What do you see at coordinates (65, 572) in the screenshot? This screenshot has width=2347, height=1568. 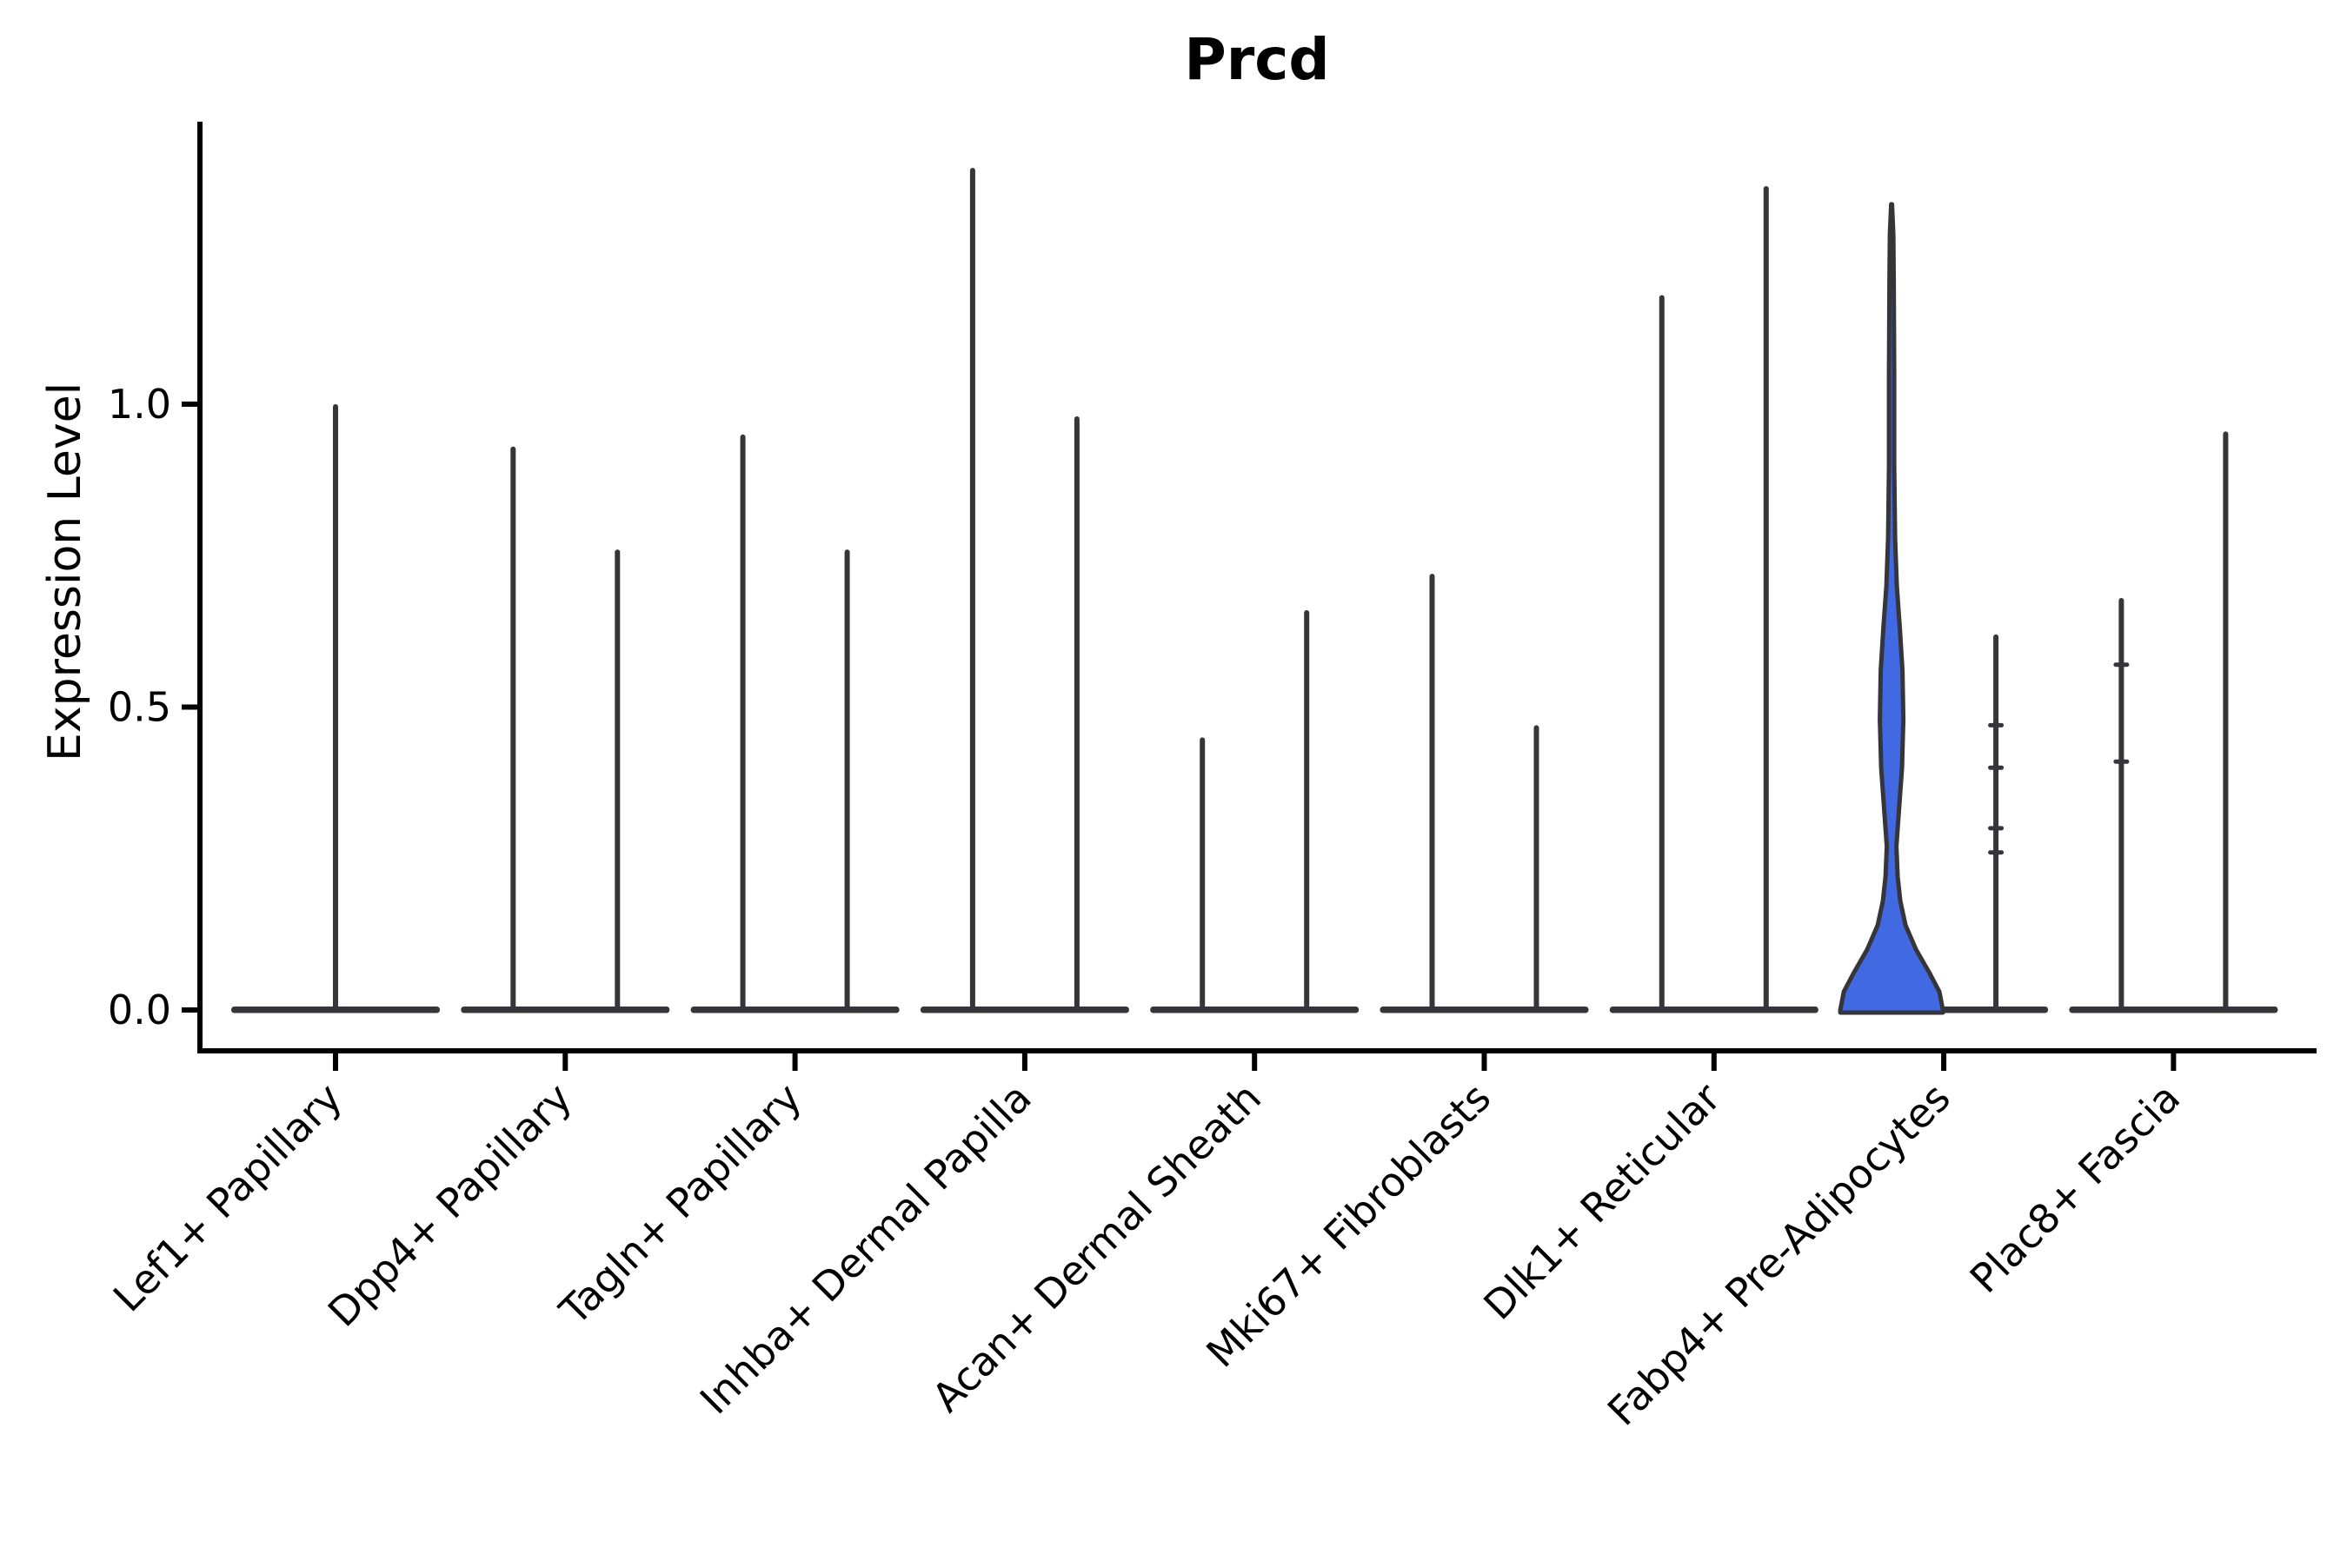 I see `y-axis-label: Expression Level` at bounding box center [65, 572].